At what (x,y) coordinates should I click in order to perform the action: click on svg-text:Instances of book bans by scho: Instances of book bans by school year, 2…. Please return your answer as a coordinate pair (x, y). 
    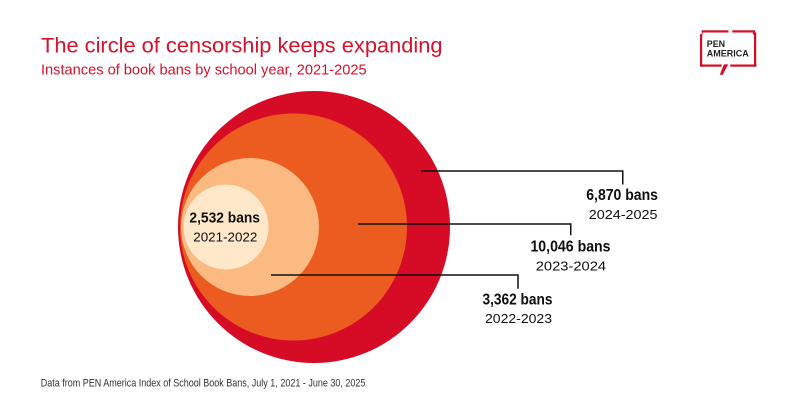
    Looking at the image, I should click on (204, 70).